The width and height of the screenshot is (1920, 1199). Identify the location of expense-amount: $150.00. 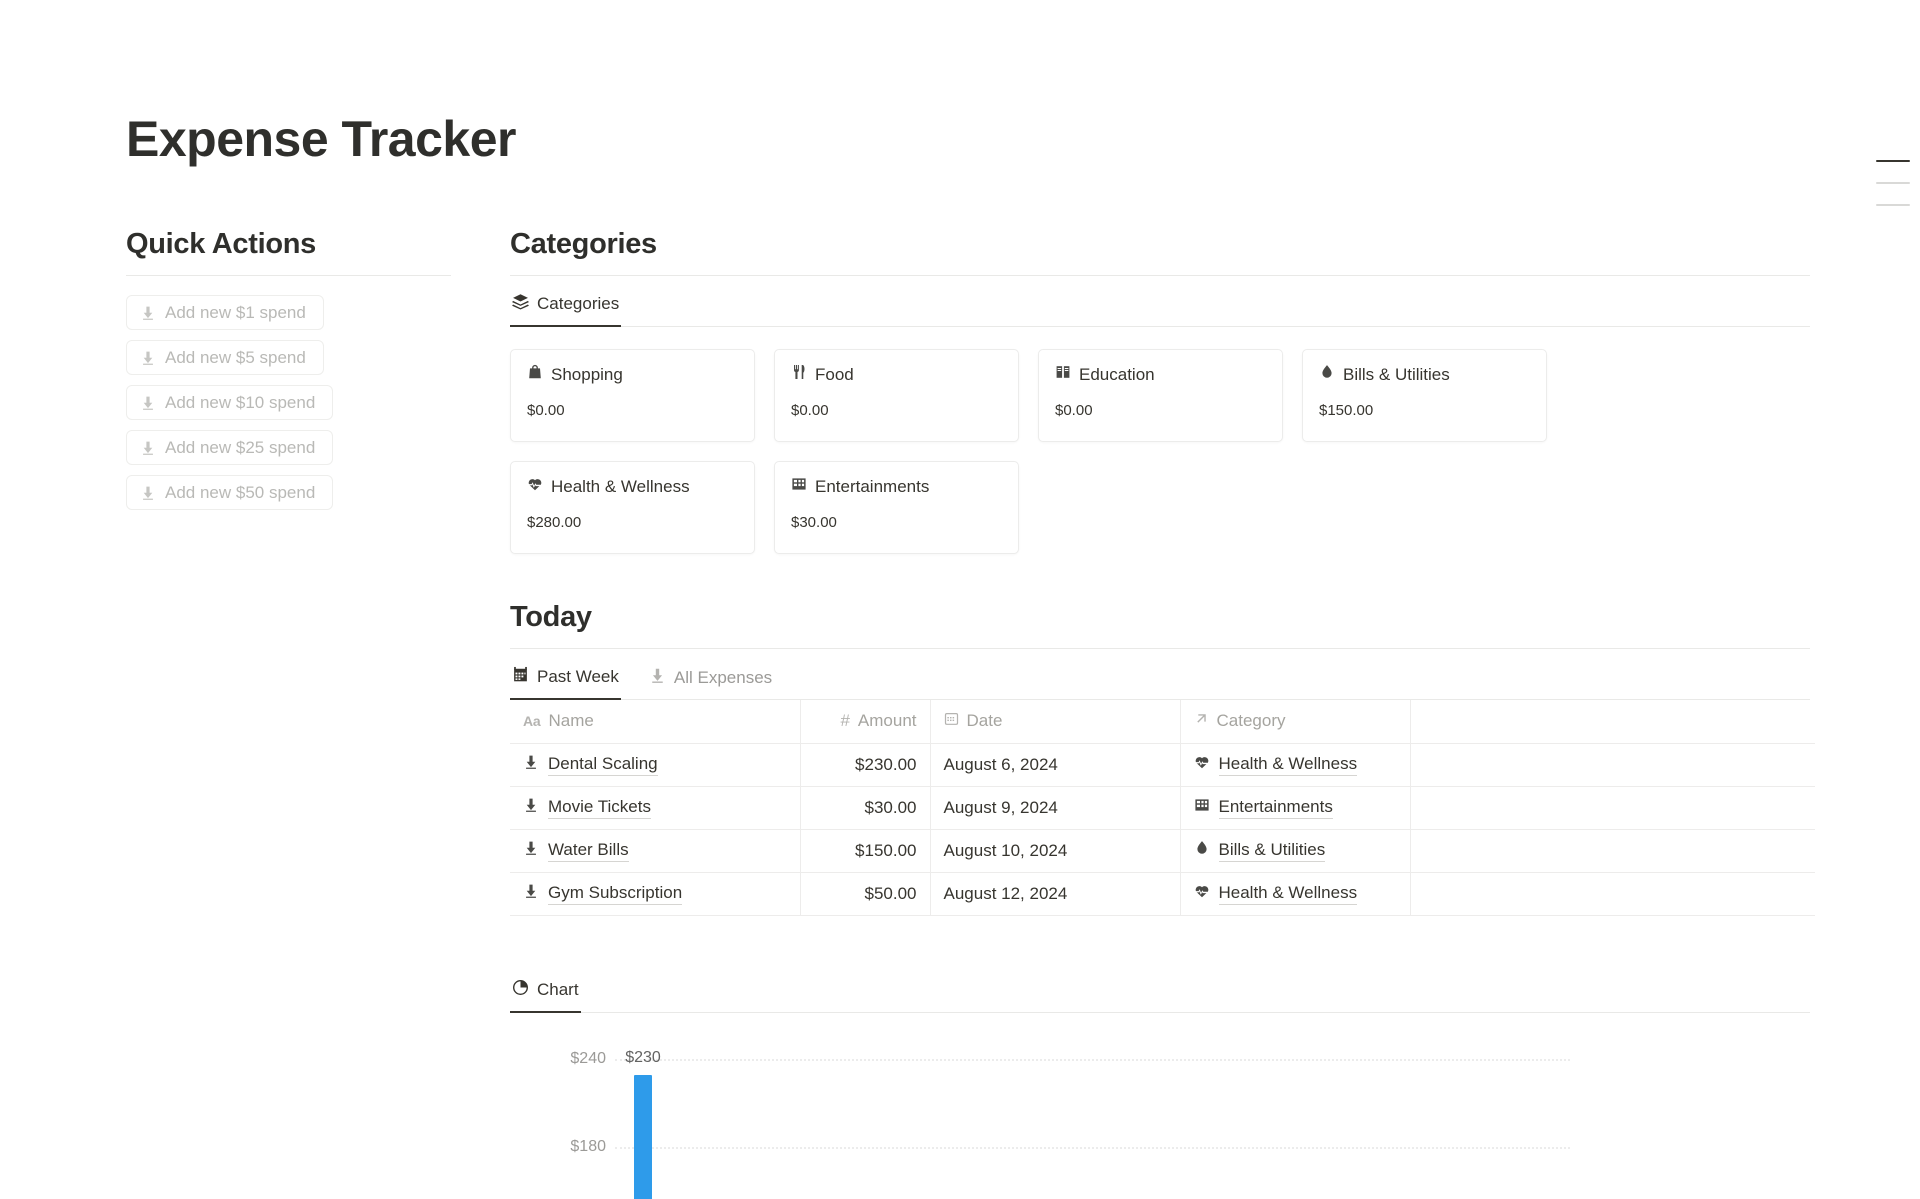
(886, 850).